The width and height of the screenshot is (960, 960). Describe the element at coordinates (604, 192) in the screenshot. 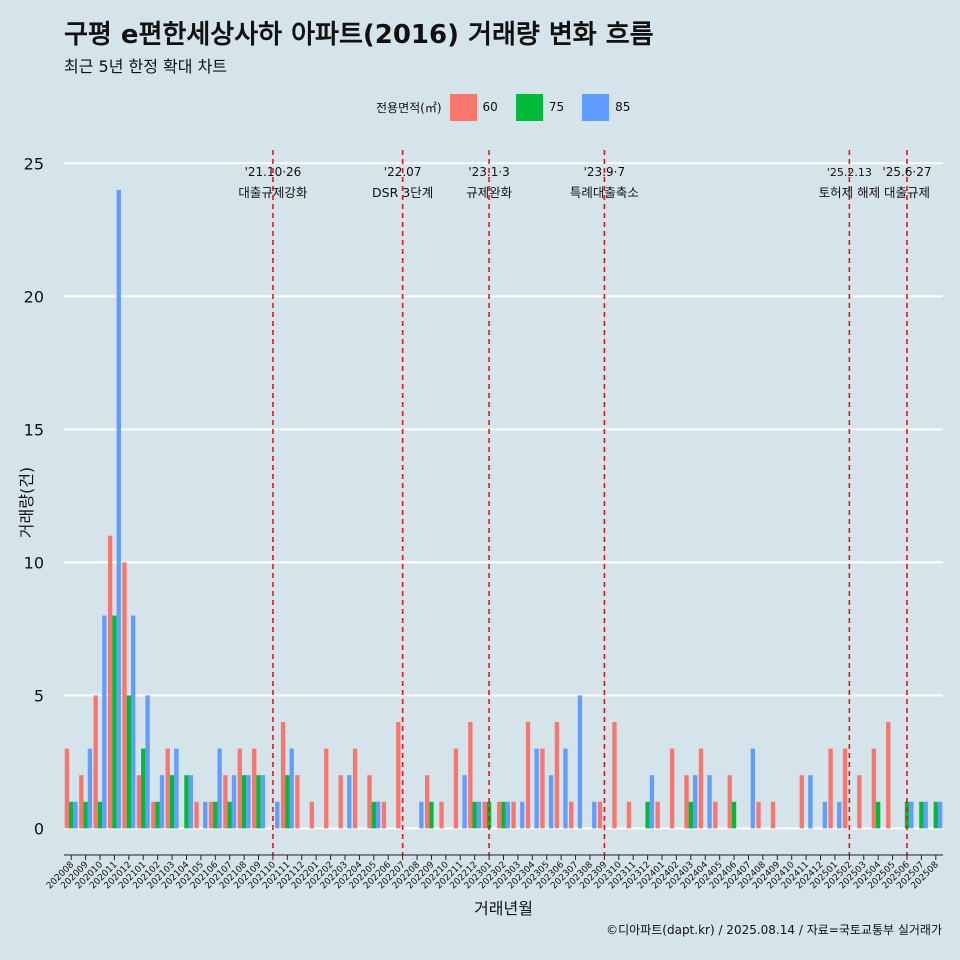

I see `event-label-202309: 특례대출축소` at that location.